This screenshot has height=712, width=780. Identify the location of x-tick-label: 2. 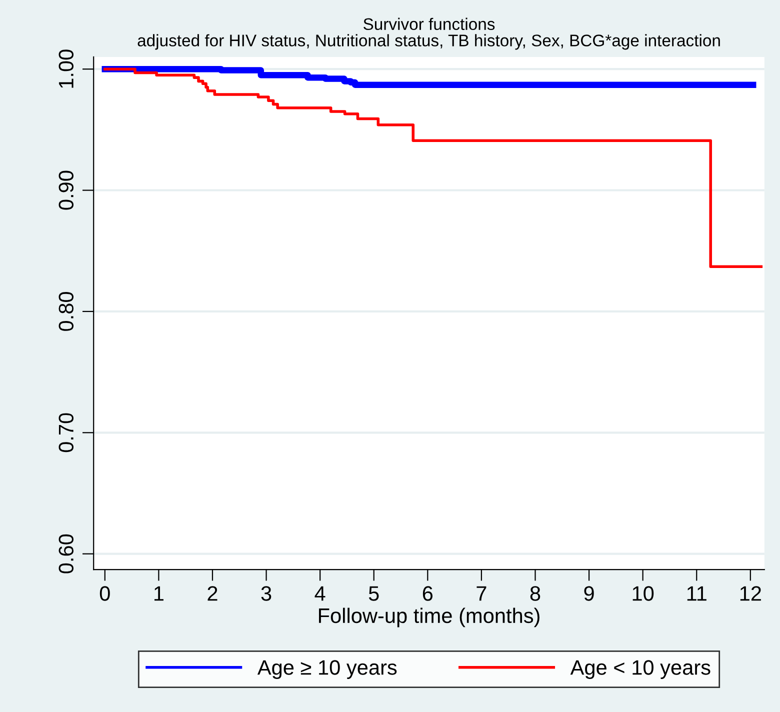
(213, 593).